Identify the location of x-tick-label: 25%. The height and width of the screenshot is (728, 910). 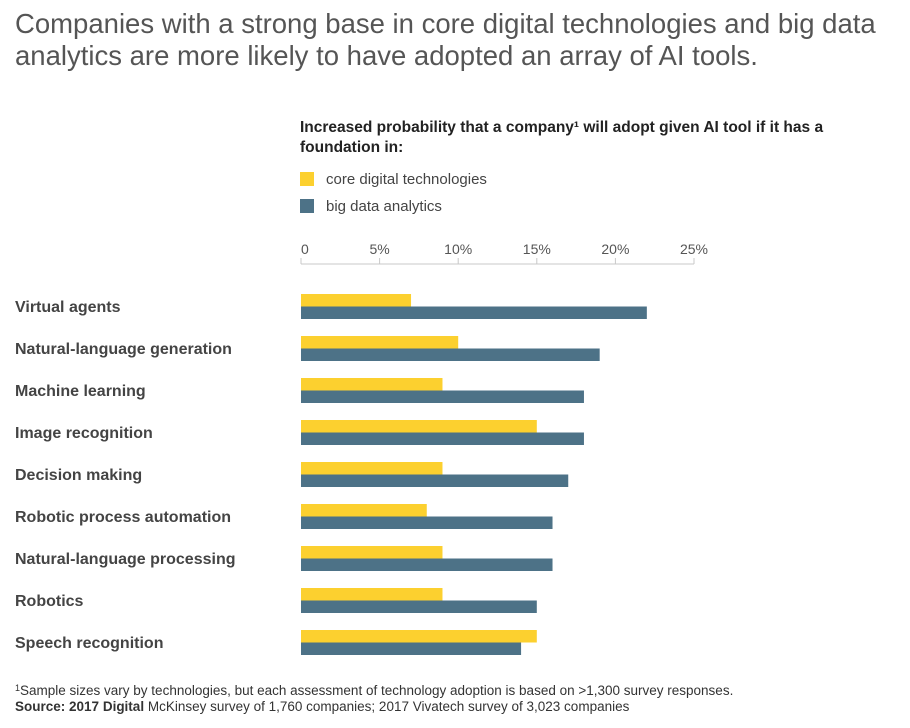
(694, 249).